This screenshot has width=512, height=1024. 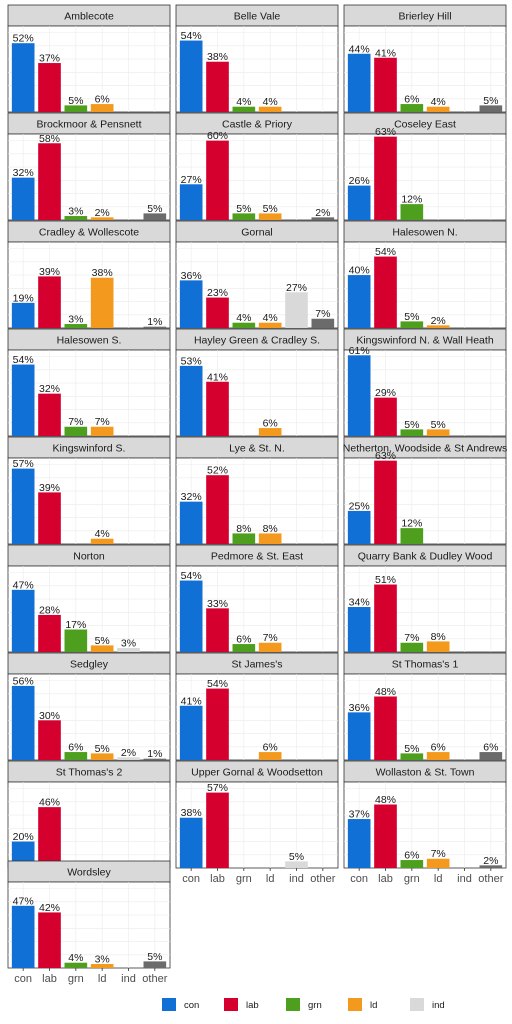 What do you see at coordinates (425, 557) in the screenshot?
I see `panel-title: Quarry Bank & Dudley Wood` at bounding box center [425, 557].